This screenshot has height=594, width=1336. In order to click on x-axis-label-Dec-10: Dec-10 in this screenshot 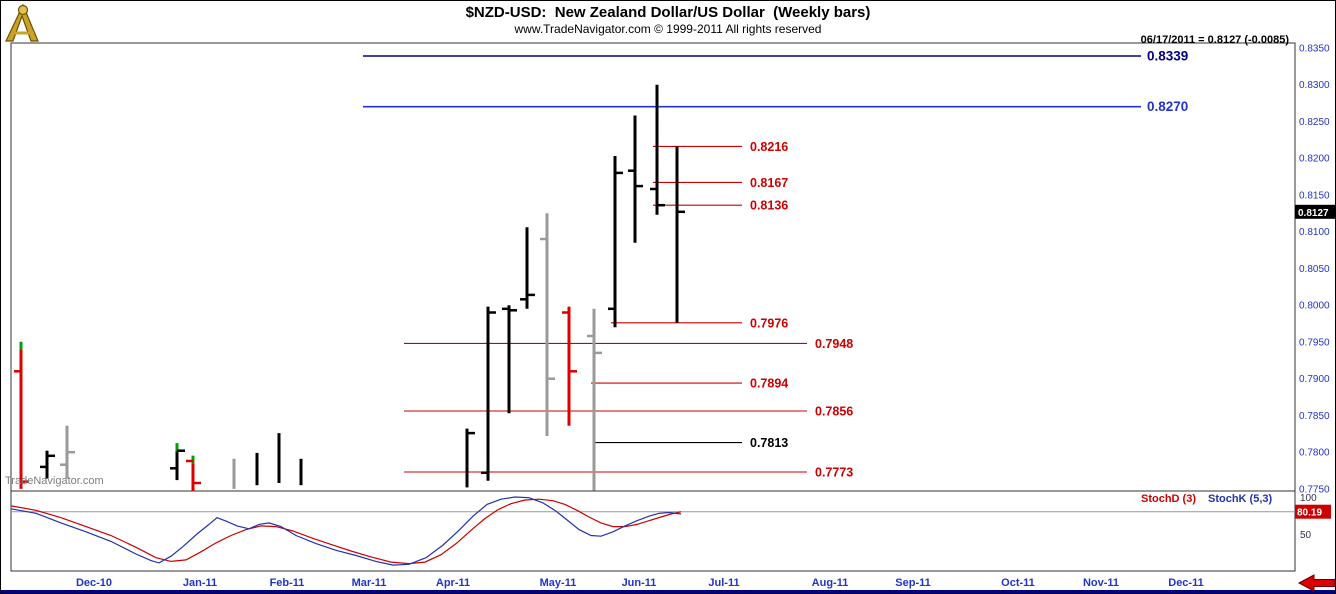, I will do `click(94, 583)`.